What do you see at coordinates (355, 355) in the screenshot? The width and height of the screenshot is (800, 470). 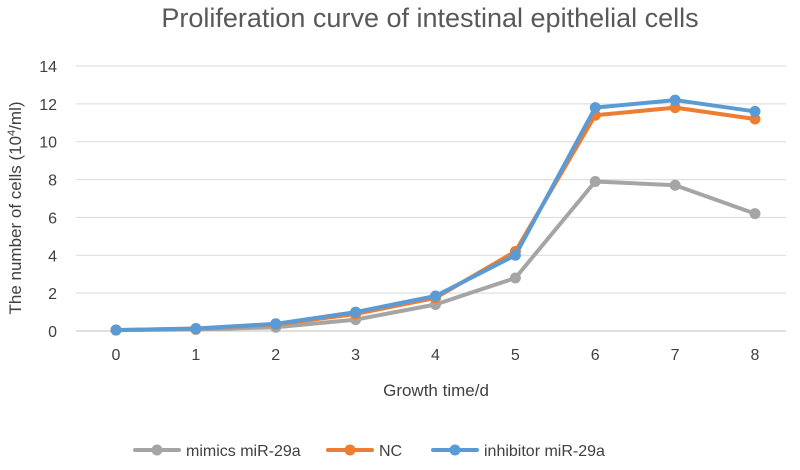 I see `x-tick-label: 3` at bounding box center [355, 355].